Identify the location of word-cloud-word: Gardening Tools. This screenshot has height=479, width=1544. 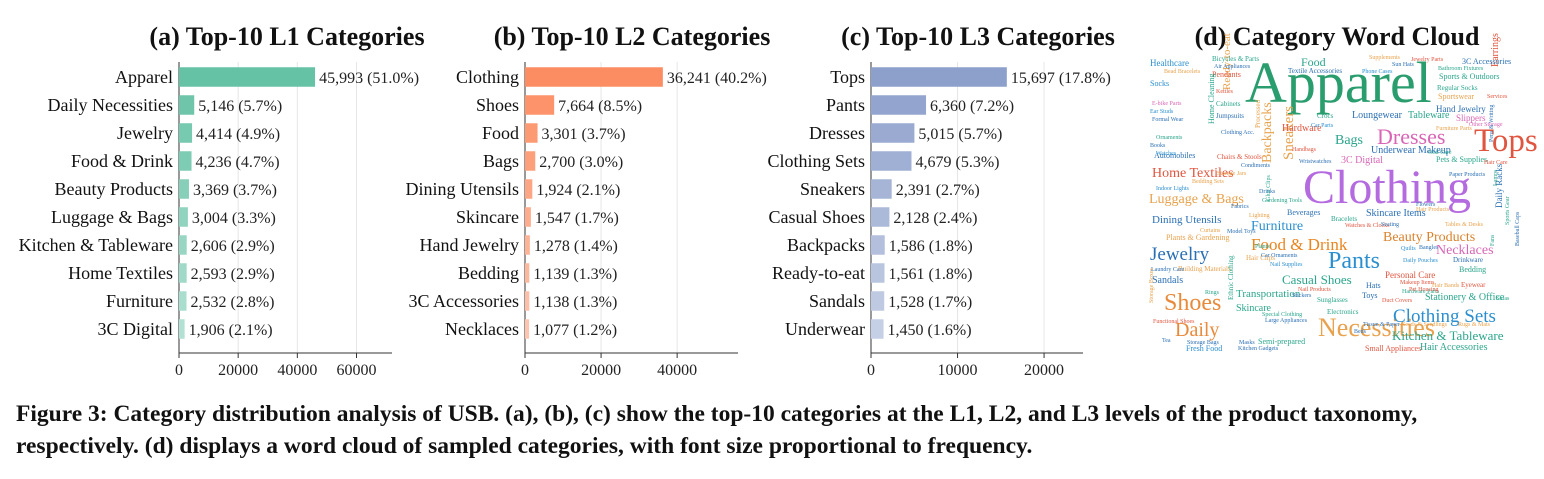
(1282, 201).